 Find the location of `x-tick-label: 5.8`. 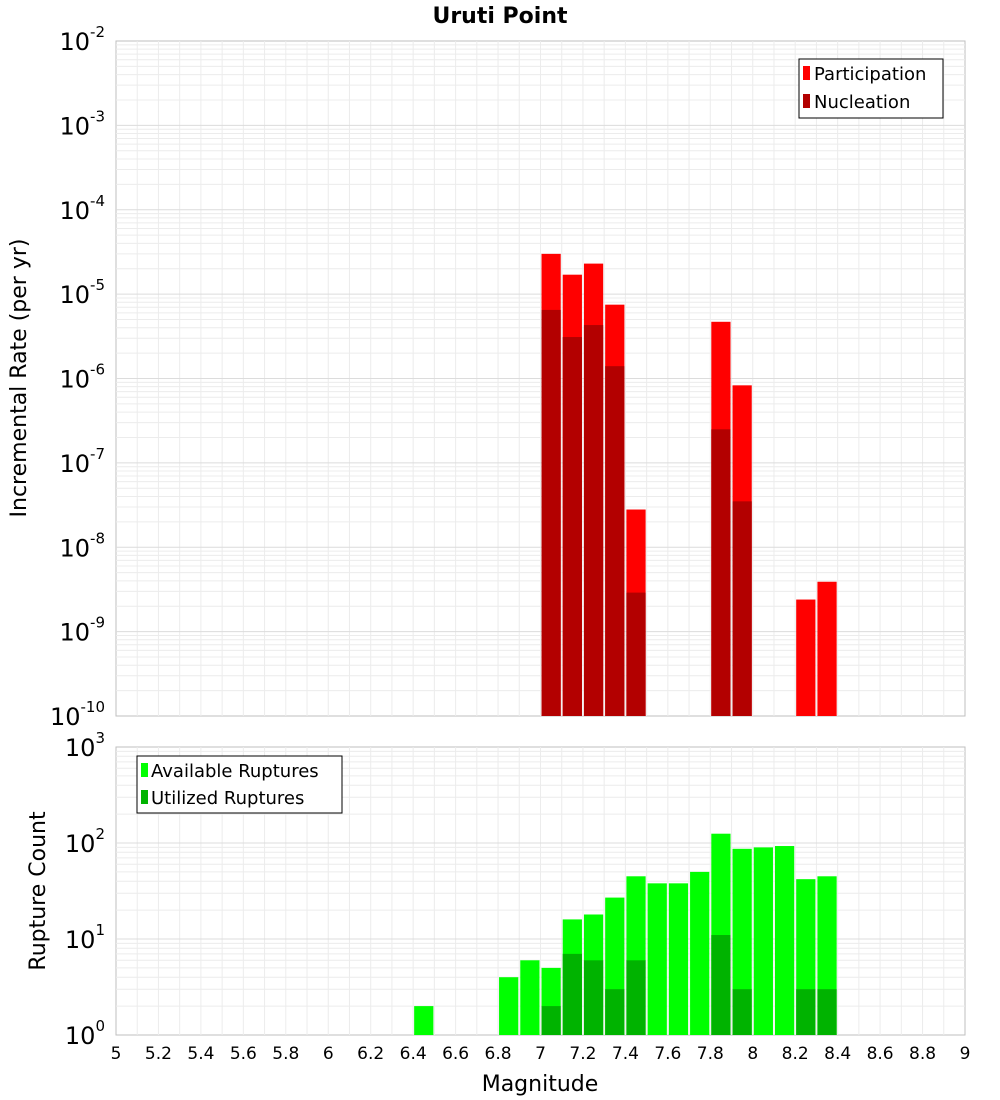

x-tick-label: 5.8 is located at coordinates (285, 1054).